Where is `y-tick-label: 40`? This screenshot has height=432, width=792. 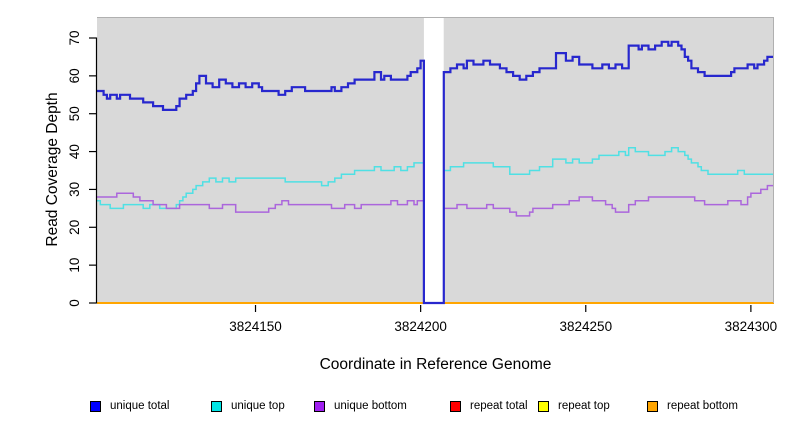
y-tick-label: 40 is located at coordinates (74, 151).